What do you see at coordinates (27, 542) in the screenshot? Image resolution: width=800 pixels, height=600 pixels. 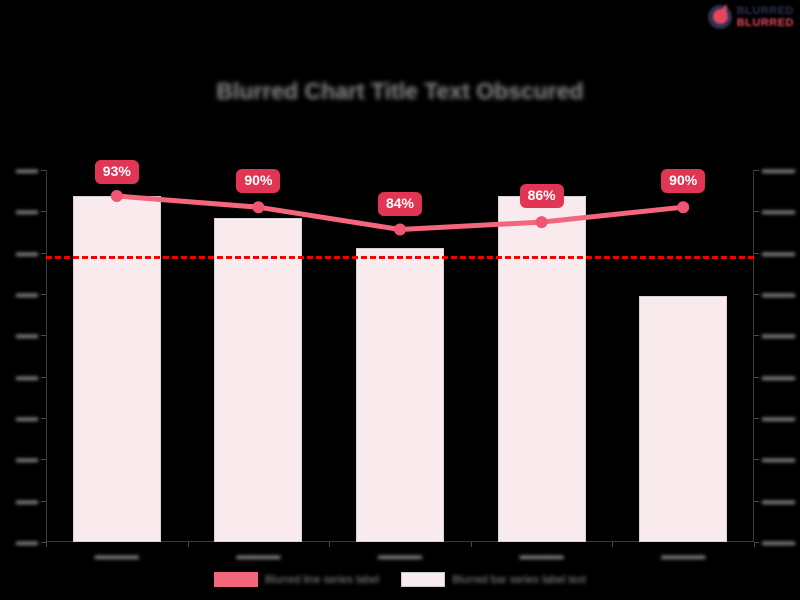 I see `y-axis-left-label-0: ▬▬` at bounding box center [27, 542].